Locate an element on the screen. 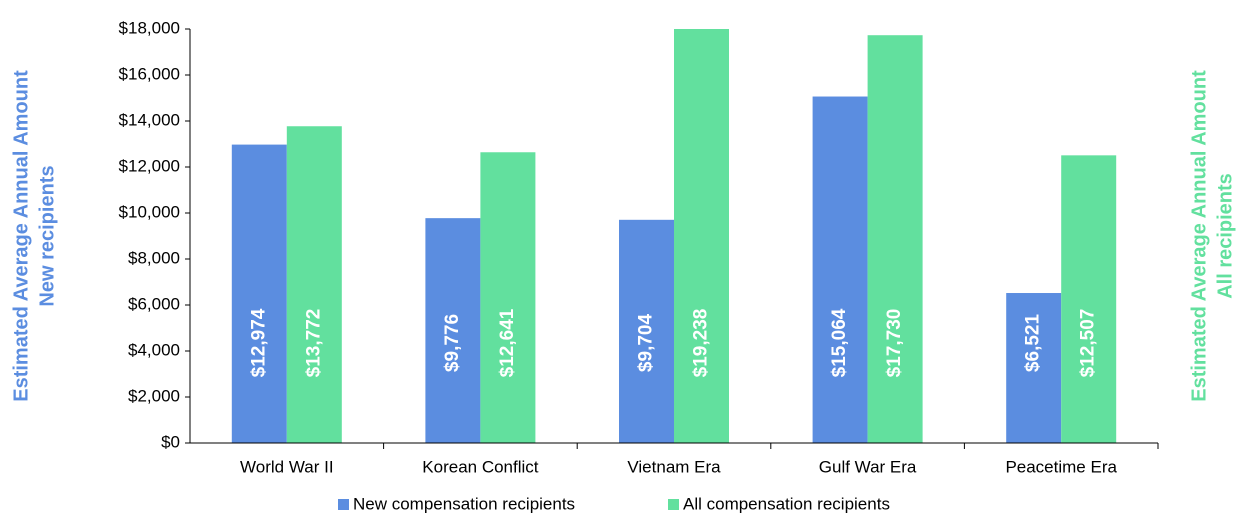 The height and width of the screenshot is (517, 1248). legend-label: New compensation recipients is located at coordinates (464, 503).